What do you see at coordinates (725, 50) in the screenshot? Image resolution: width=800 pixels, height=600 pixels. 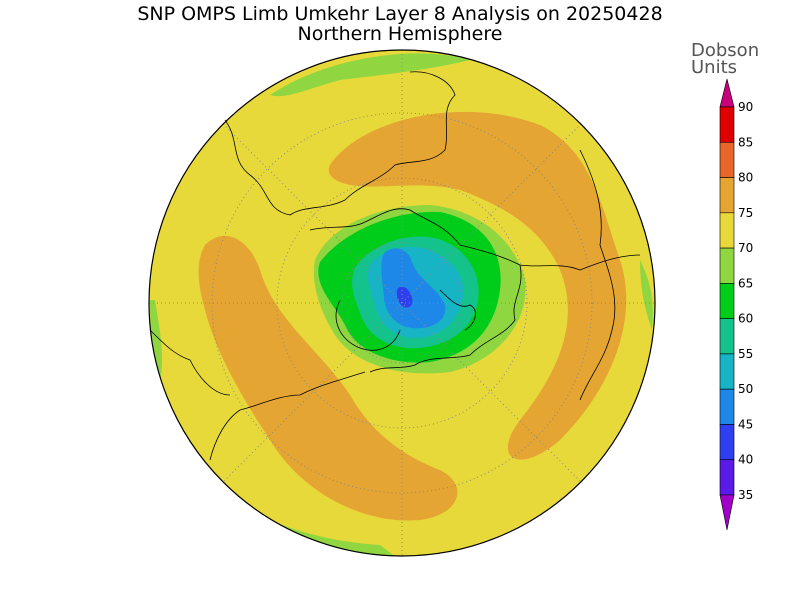 I see `legend-title-line1: Dobson` at bounding box center [725, 50].